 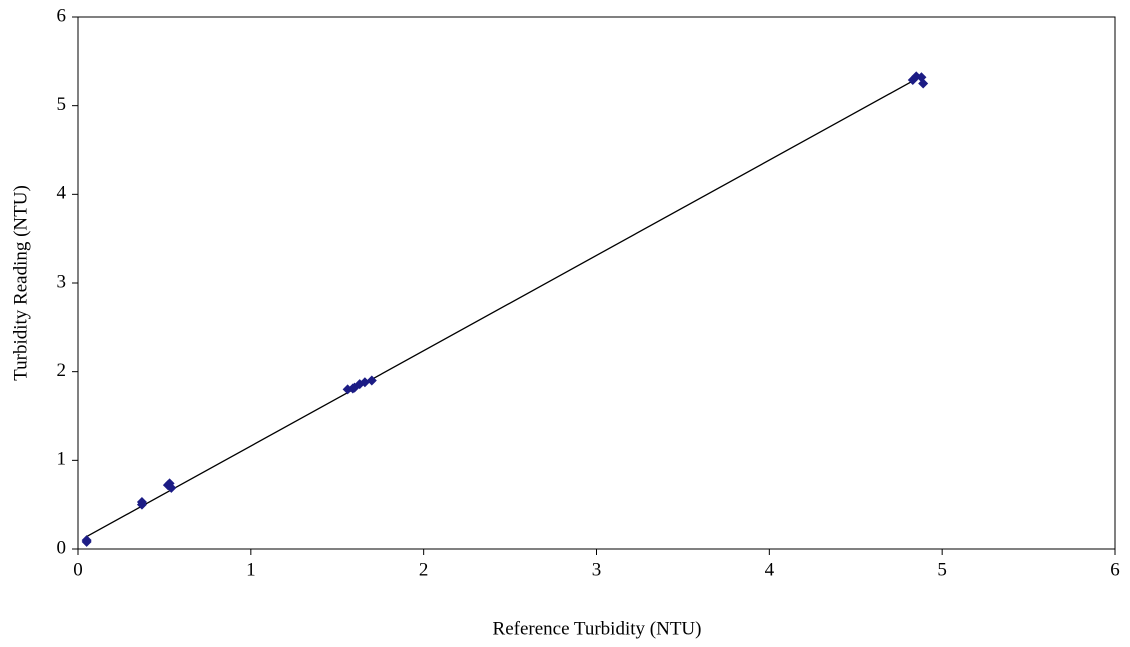 What do you see at coordinates (62, 104) in the screenshot?
I see `y-tick-label: 5` at bounding box center [62, 104].